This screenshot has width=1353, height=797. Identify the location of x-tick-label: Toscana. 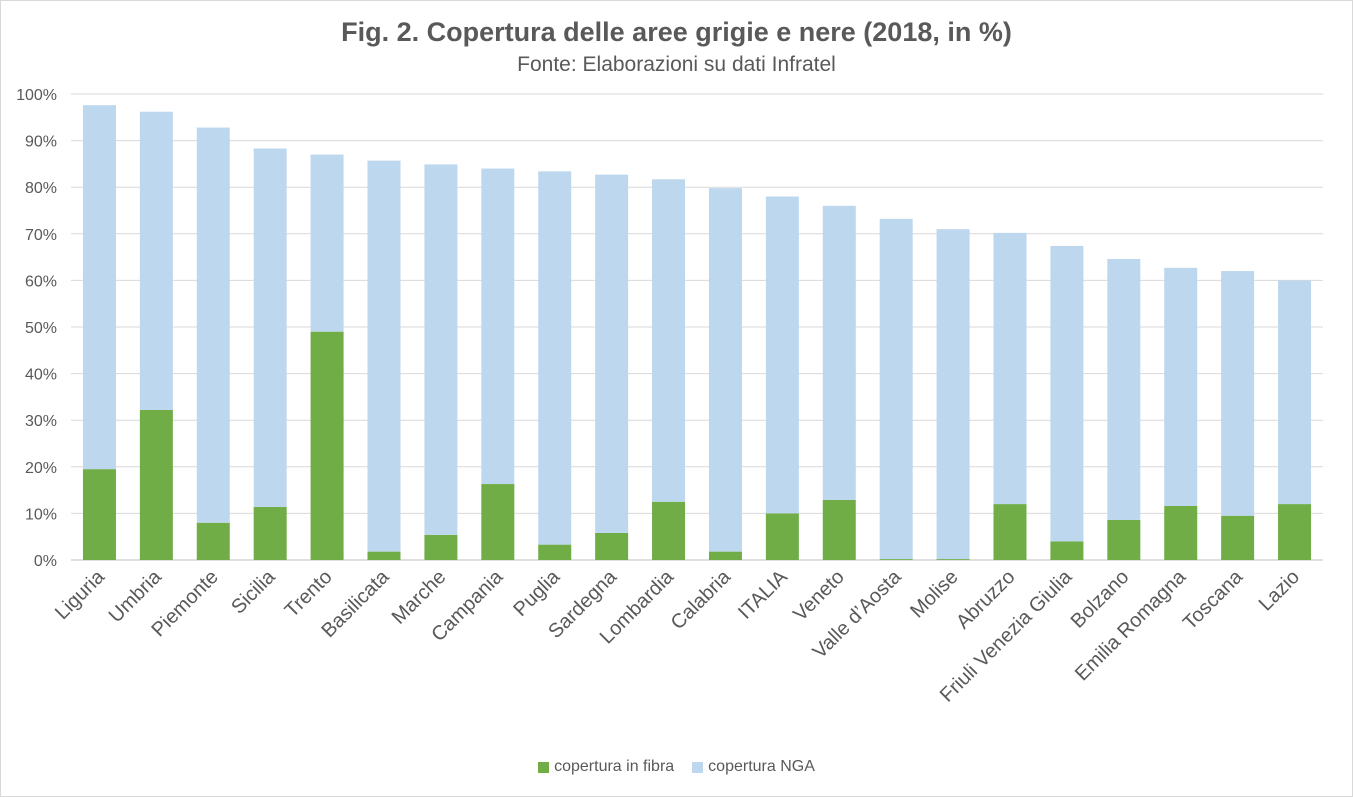
(1213, 599).